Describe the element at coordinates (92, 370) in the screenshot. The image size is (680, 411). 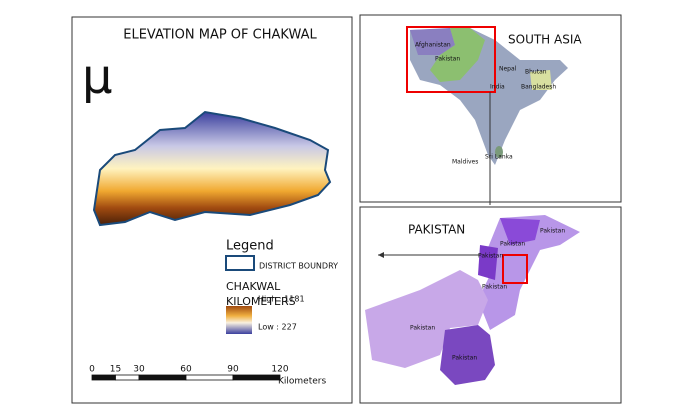
I see `scale-tick-label: 0` at that location.